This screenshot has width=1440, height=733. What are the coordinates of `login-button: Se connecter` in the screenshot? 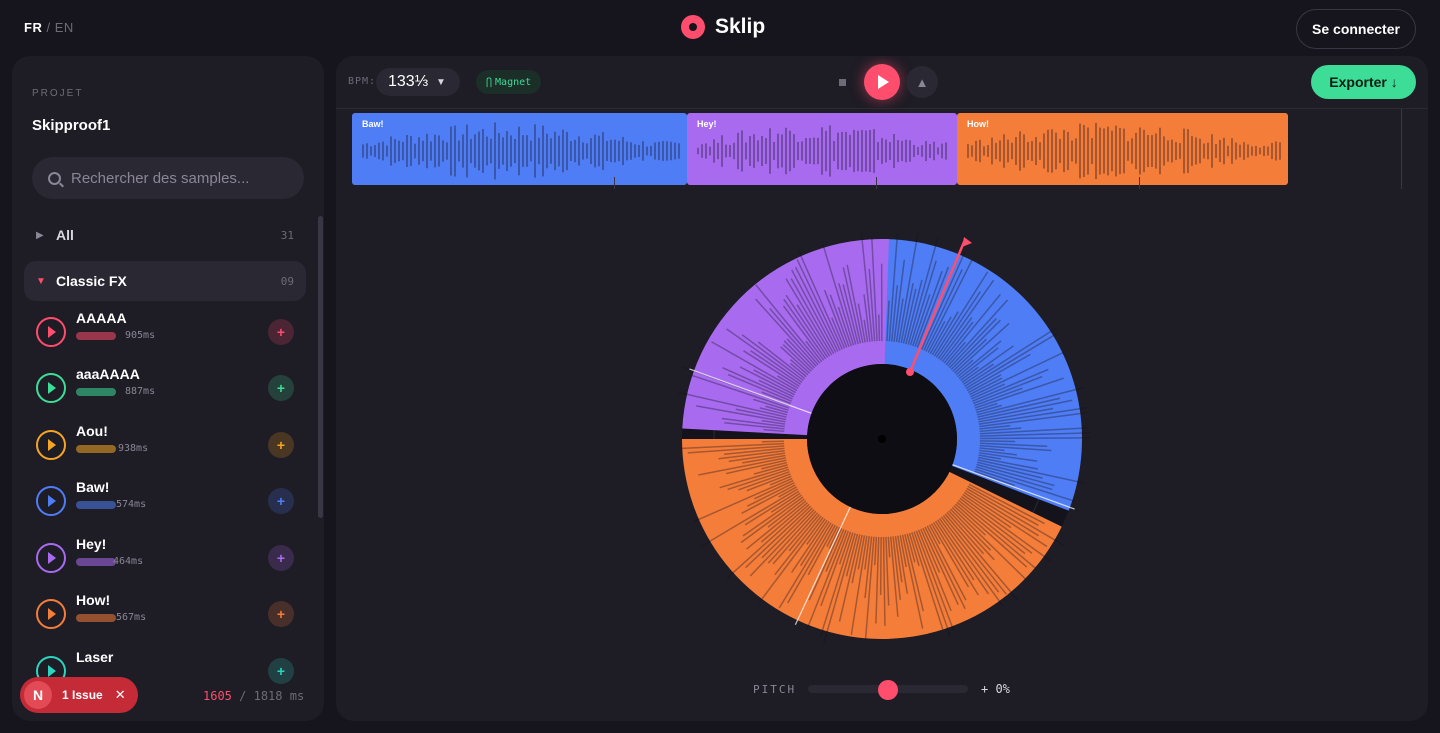 It's located at (1356, 29).